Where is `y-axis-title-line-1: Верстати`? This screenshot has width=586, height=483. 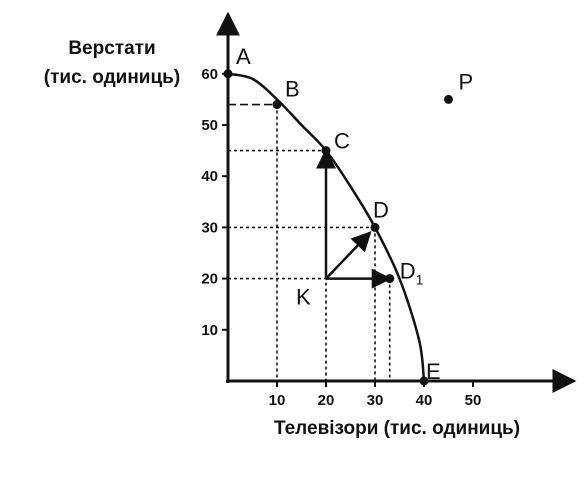
y-axis-title-line-1: Верстати is located at coordinates (112, 48).